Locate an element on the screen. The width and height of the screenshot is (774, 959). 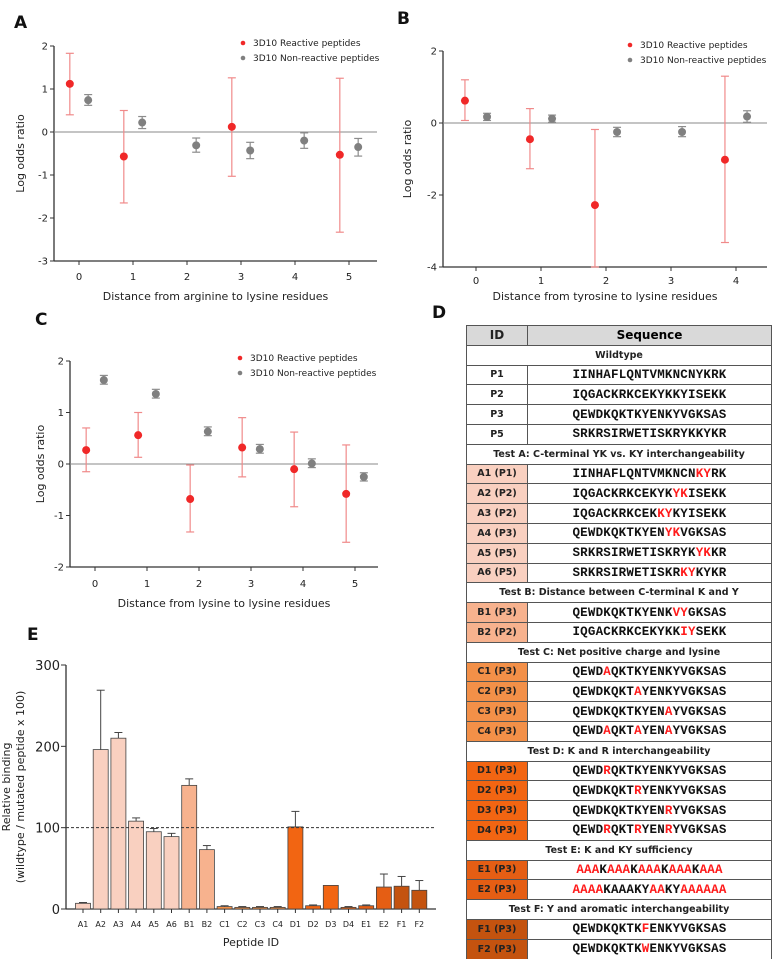
peptide-id: F1 (P3) is located at coordinates (497, 929).